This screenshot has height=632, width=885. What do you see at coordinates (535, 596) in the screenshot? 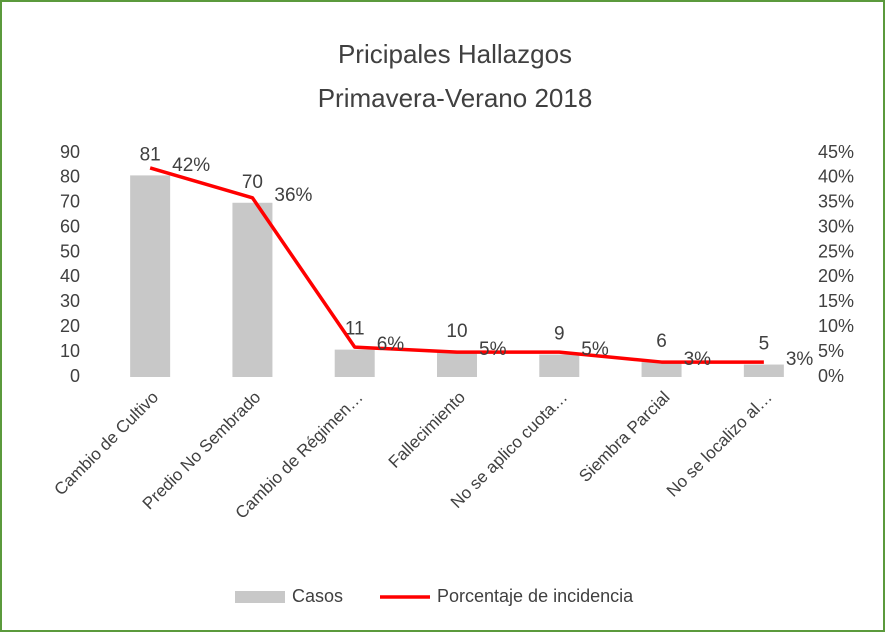
I see `legend-label: Porcentaje de incidencia` at bounding box center [535, 596].